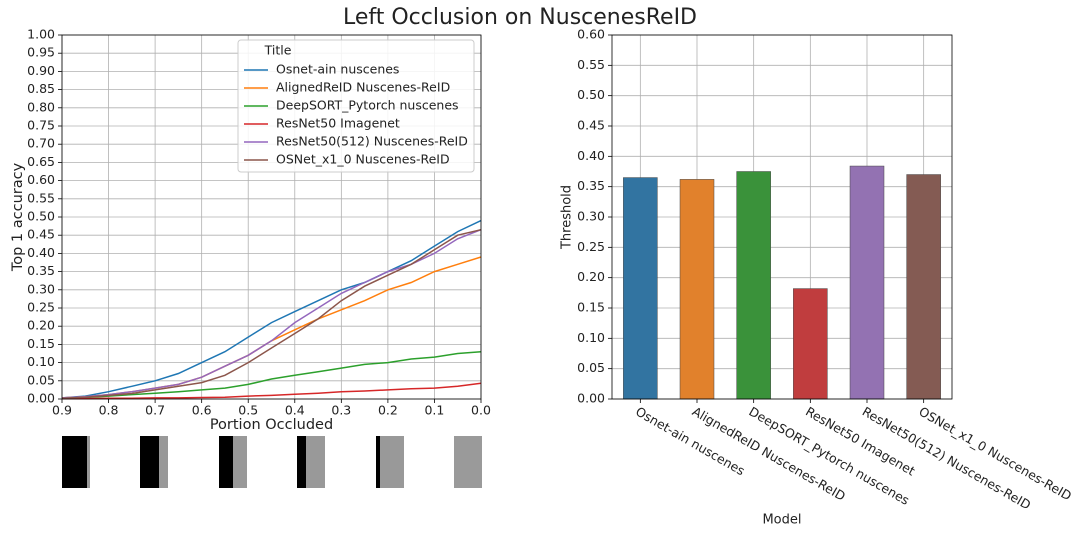  I want to click on y-axis-label: Threshold, so click(567, 217).